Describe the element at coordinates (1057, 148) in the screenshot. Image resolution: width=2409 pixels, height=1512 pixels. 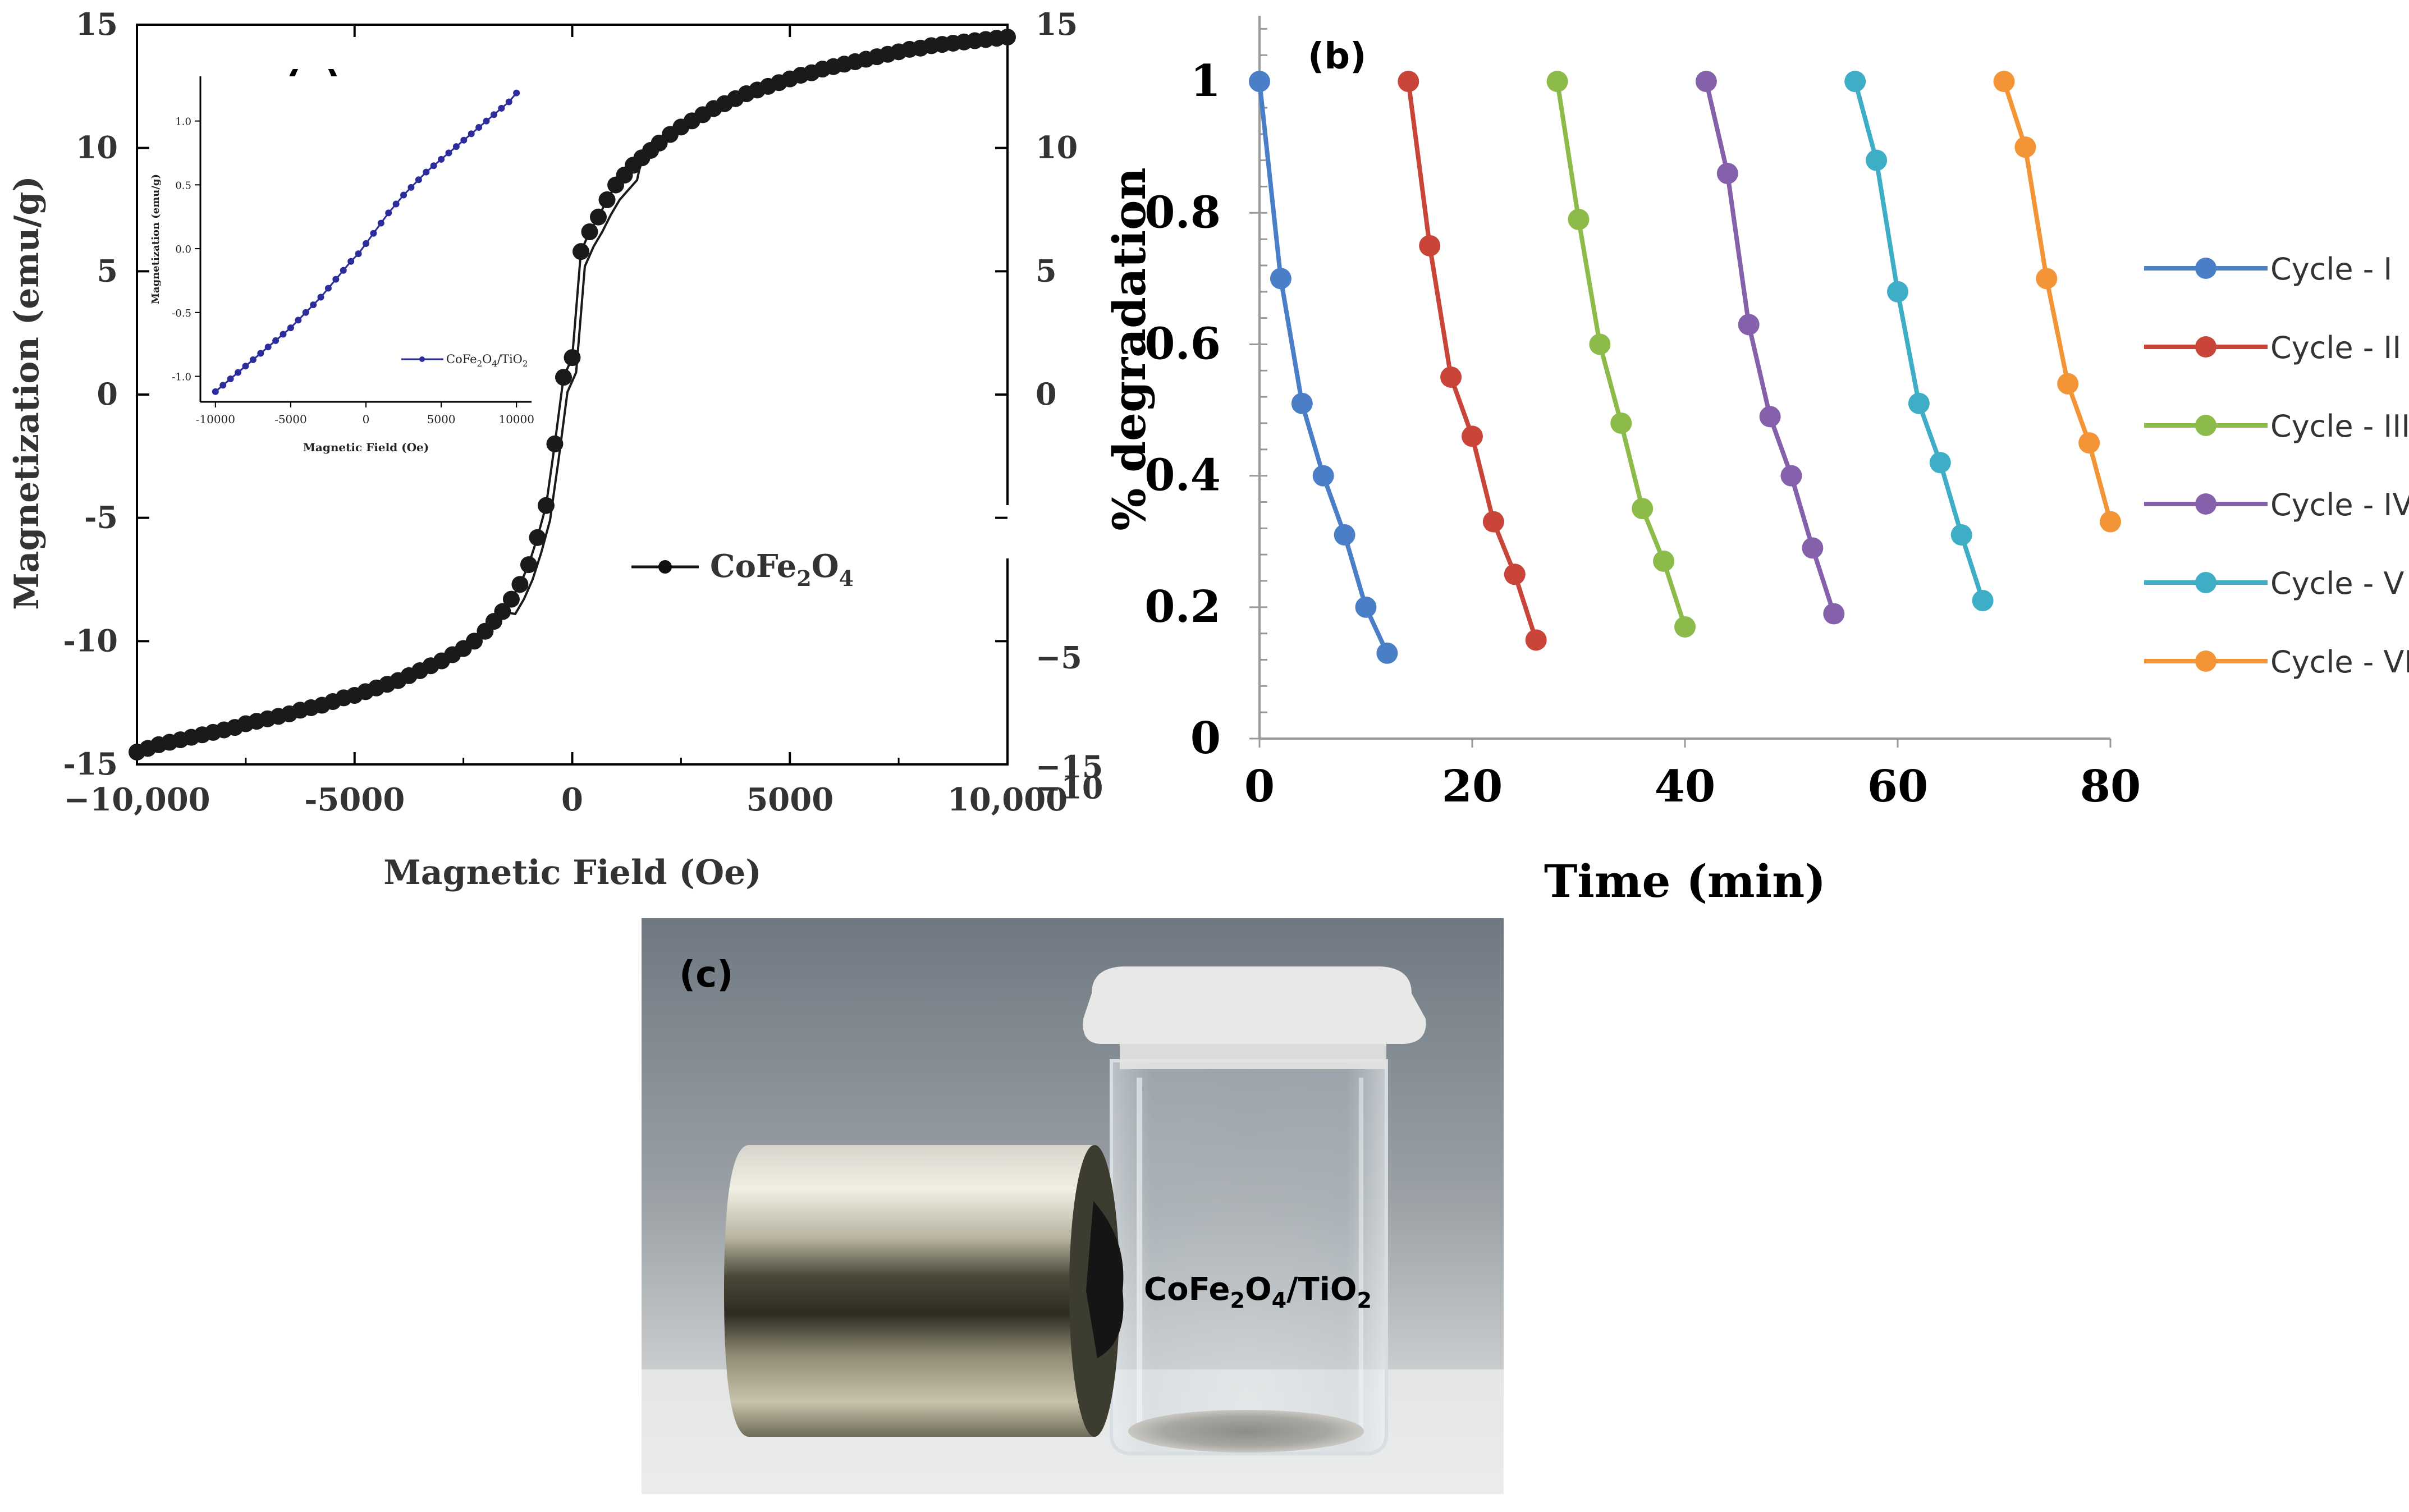
I see `panel-a-y-tick-label-right: 10` at that location.